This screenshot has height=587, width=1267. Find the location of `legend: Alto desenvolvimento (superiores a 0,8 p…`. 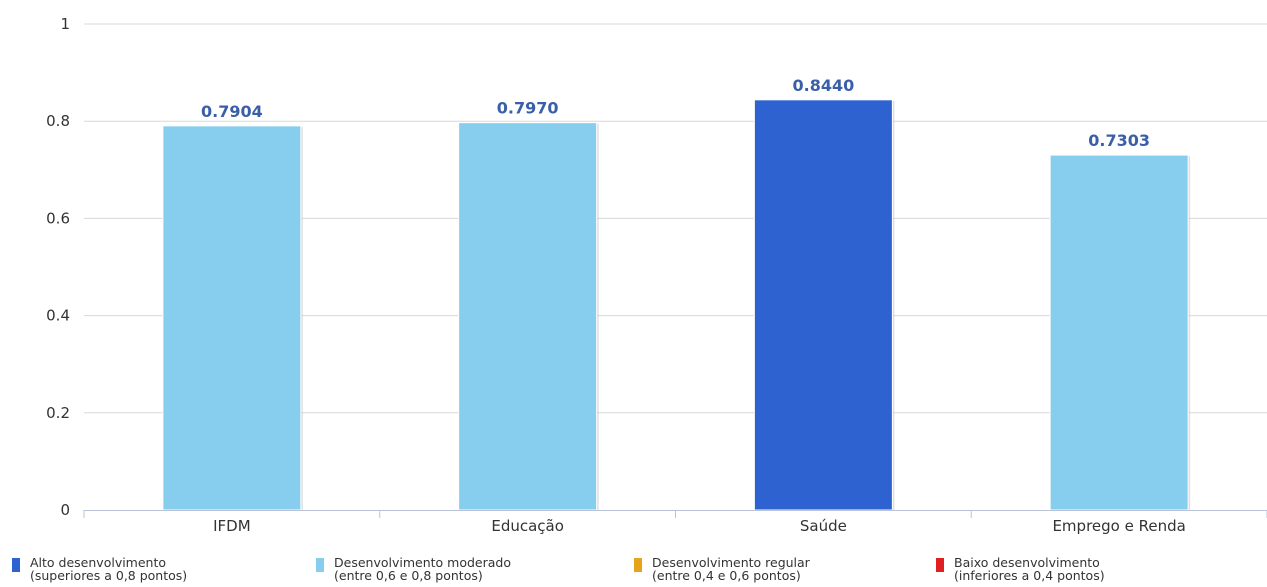

legend: Alto desenvolvimento (superiores a 0,8 p… is located at coordinates (633, 571).